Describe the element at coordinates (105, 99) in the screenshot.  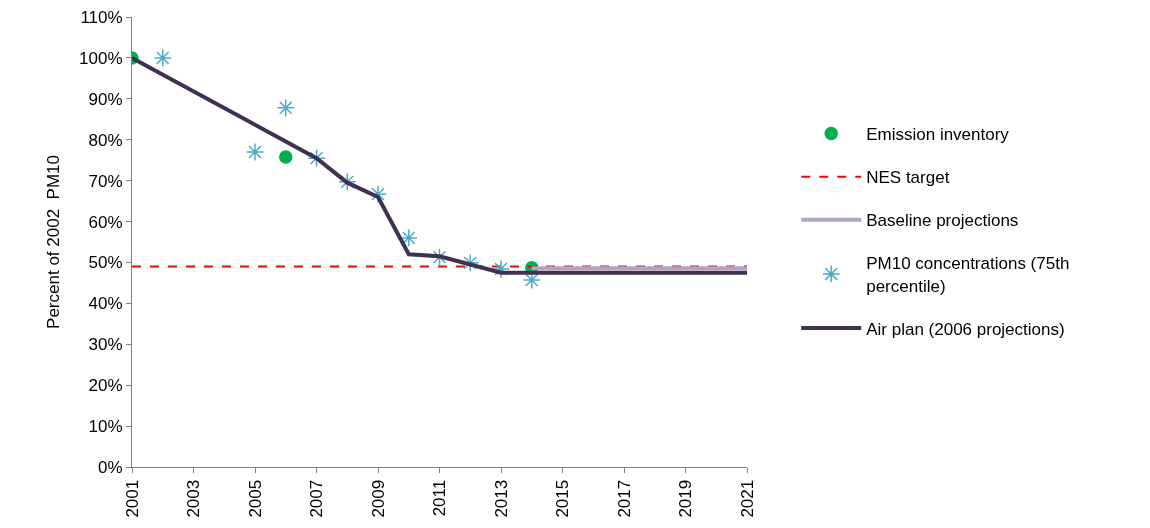
I see `y-tick-label: 90%` at that location.